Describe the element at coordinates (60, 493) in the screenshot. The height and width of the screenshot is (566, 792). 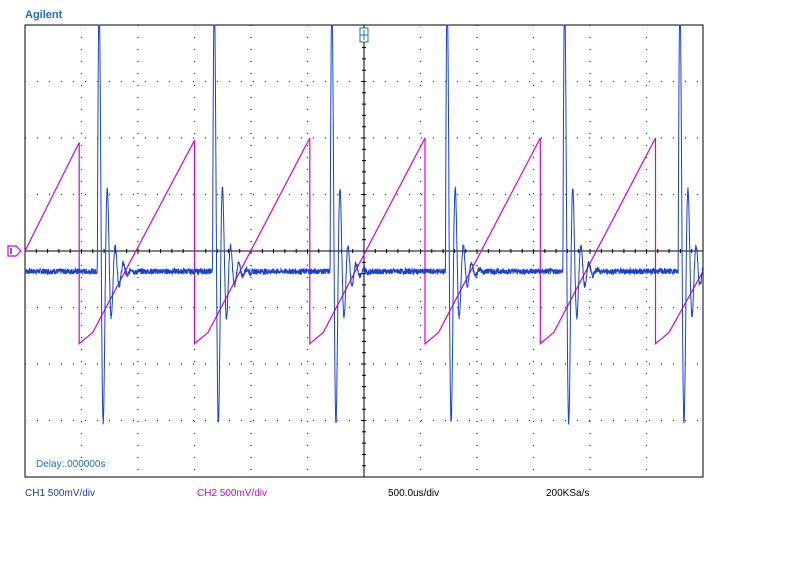
I see `ch1-scale-label: CH1 500mV/div` at that location.